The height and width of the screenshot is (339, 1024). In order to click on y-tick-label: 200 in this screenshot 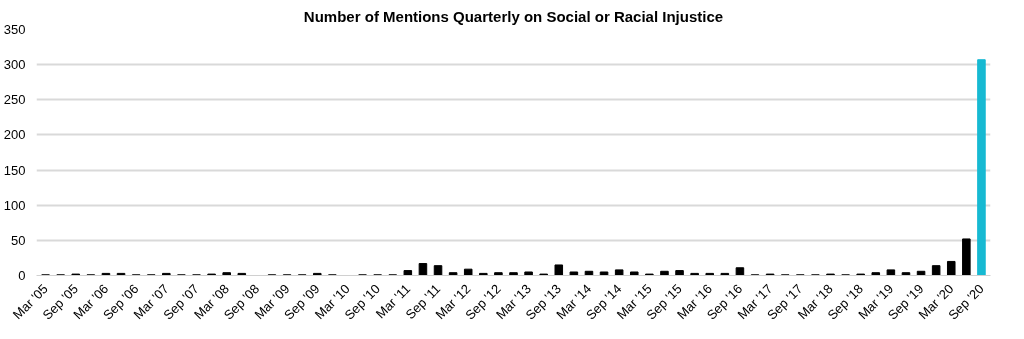, I will do `click(14, 135)`.